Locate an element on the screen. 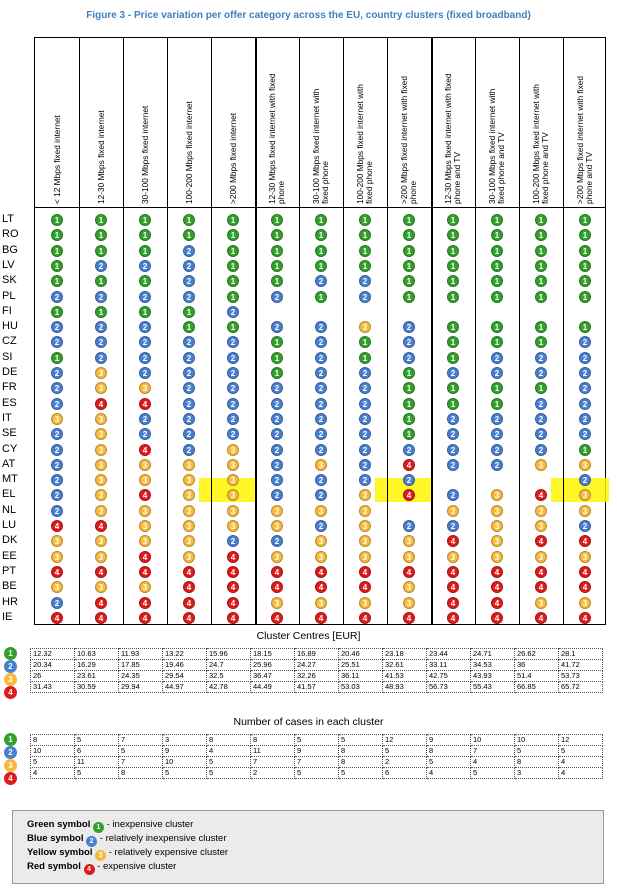 Image resolution: width=617 pixels, height=896 pixels. table-cell: 36.11 is located at coordinates (360, 676).